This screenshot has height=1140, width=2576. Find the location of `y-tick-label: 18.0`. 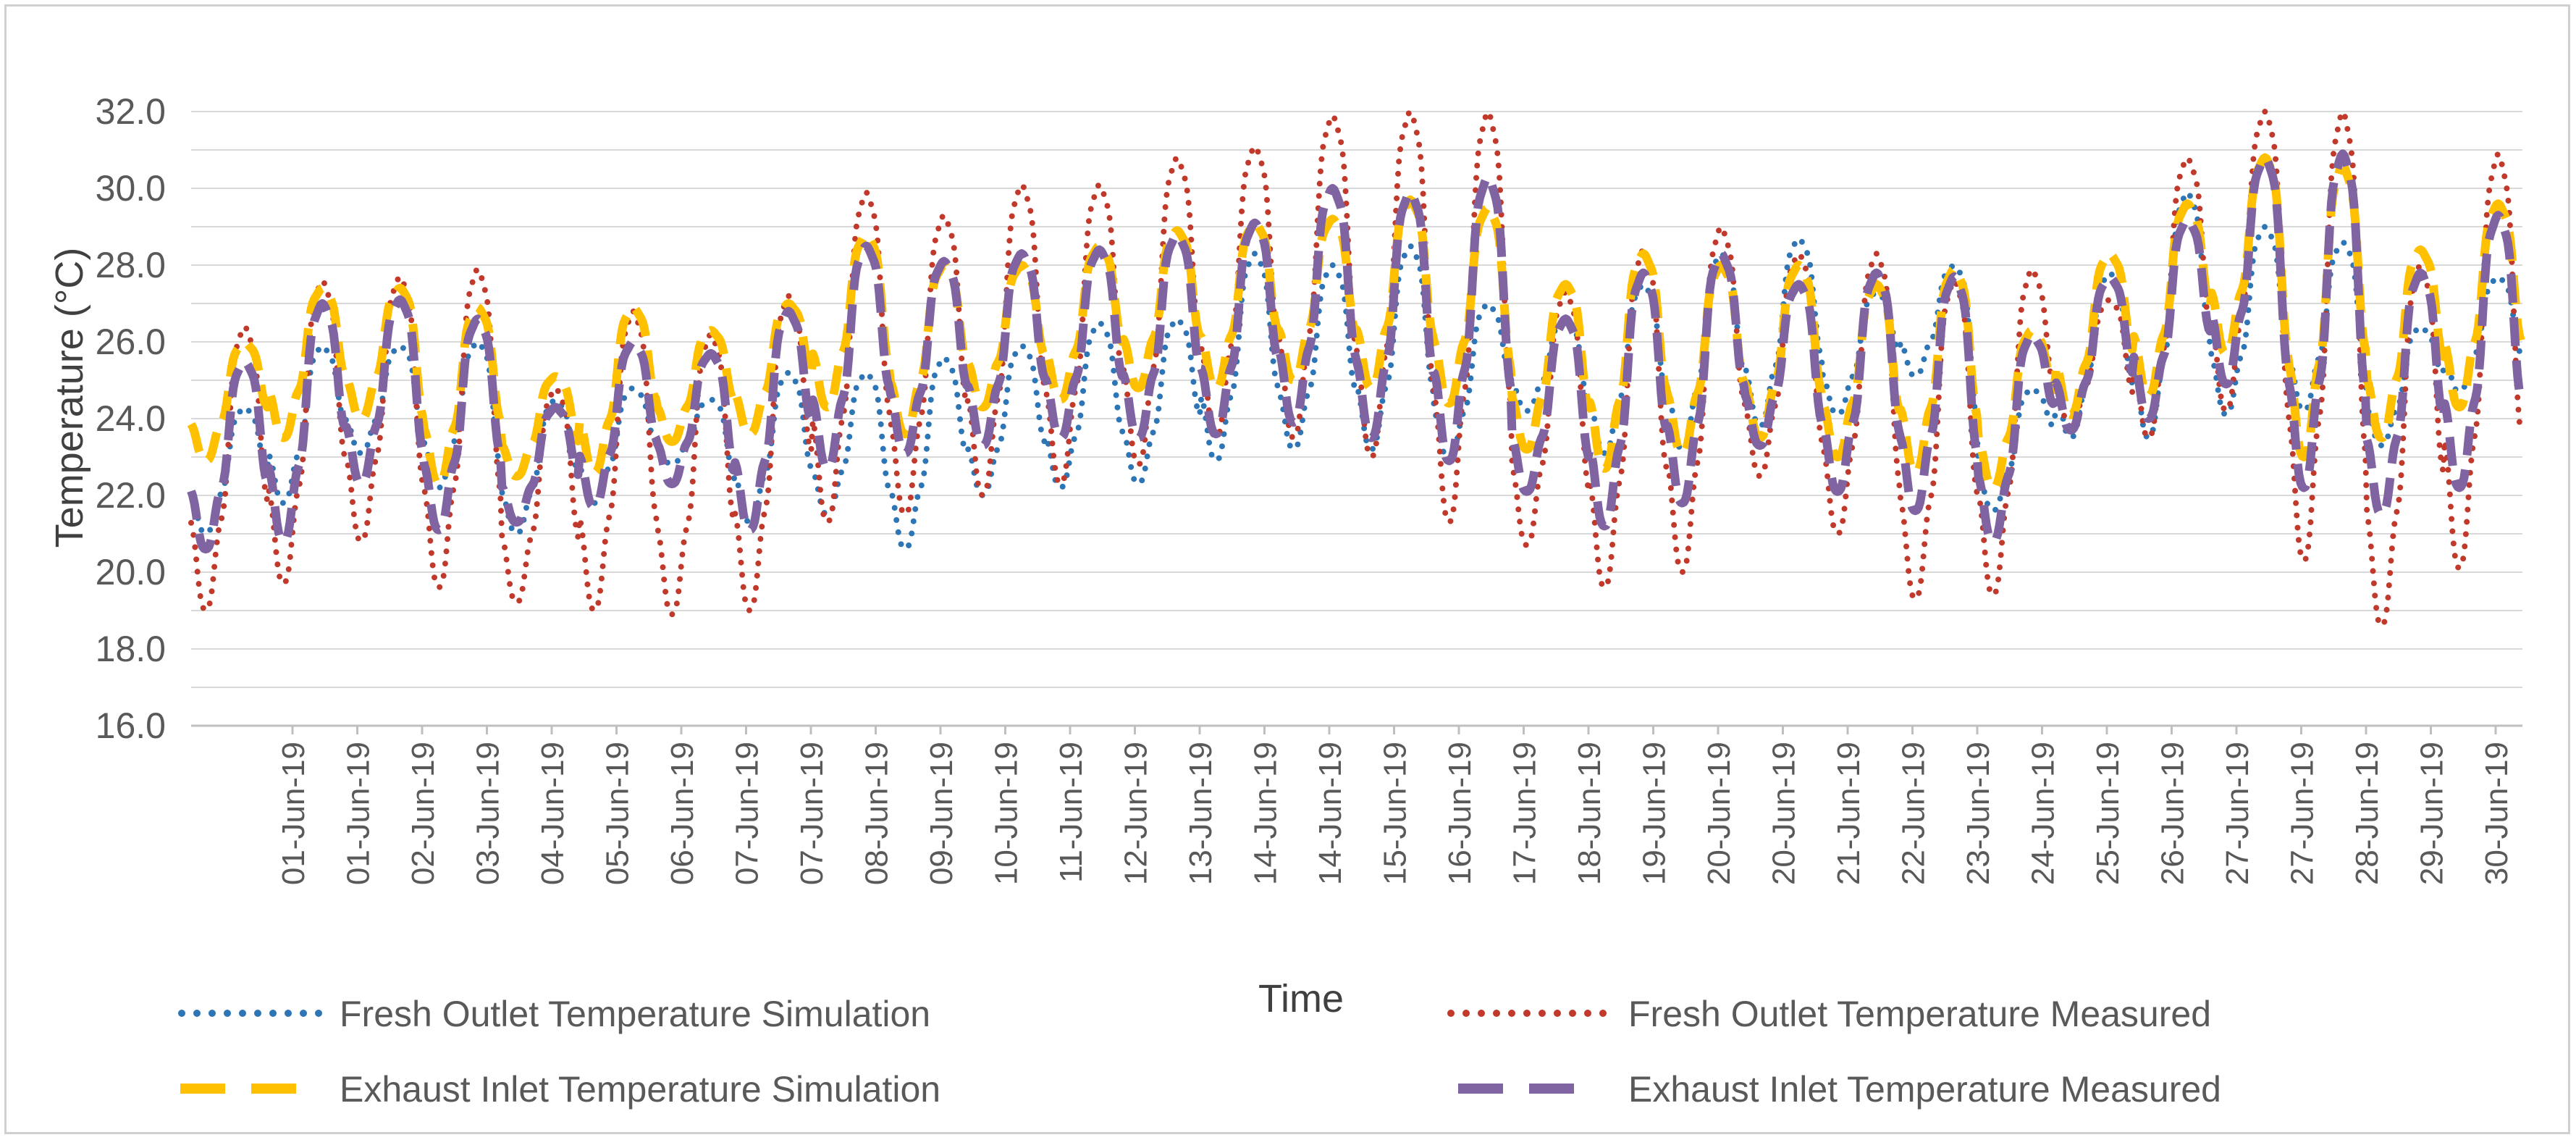

y-tick-label: 18.0 is located at coordinates (131, 649).